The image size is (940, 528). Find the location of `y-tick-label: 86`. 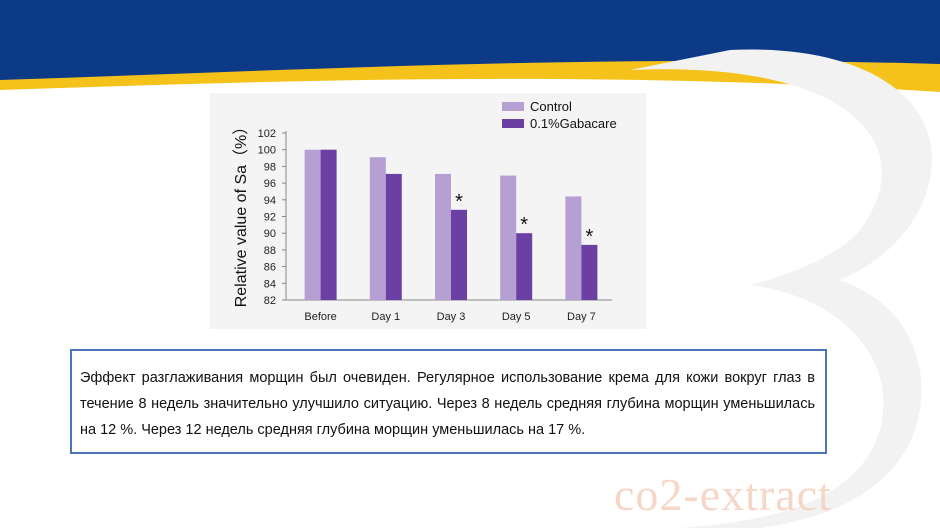

y-tick-label: 86 is located at coordinates (270, 268).